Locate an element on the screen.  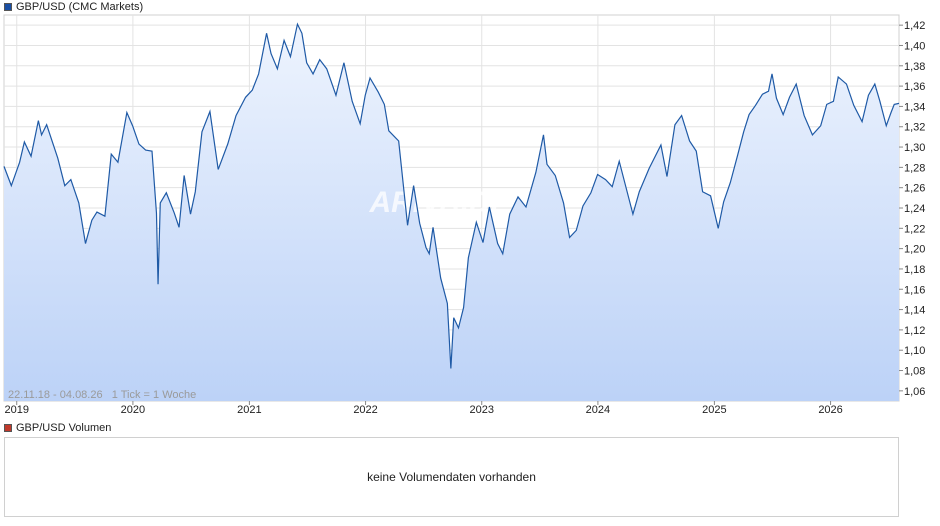
price-legend-label: GBP/USD (CMC Markets) is located at coordinates (80, 7).